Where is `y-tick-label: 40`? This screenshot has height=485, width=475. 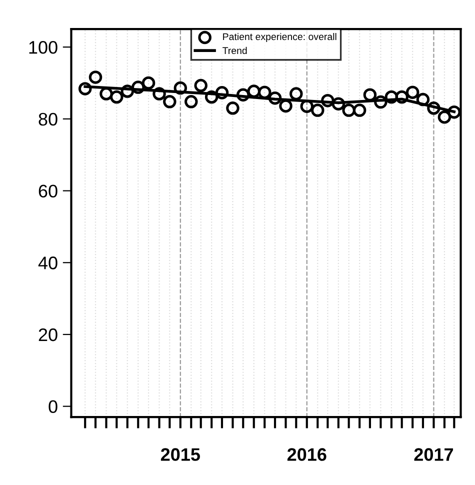 y-tick-label: 40 is located at coordinates (48, 263).